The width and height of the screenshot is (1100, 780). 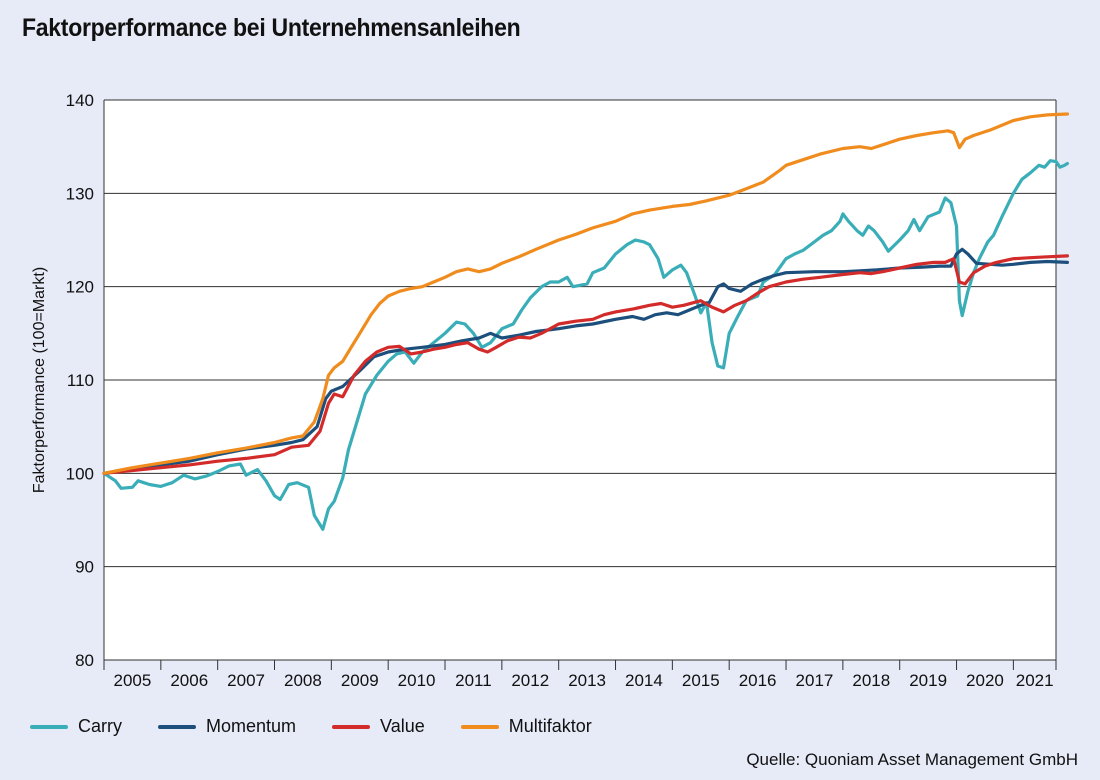 What do you see at coordinates (530, 680) in the screenshot?
I see `x-tick-label: 2012` at bounding box center [530, 680].